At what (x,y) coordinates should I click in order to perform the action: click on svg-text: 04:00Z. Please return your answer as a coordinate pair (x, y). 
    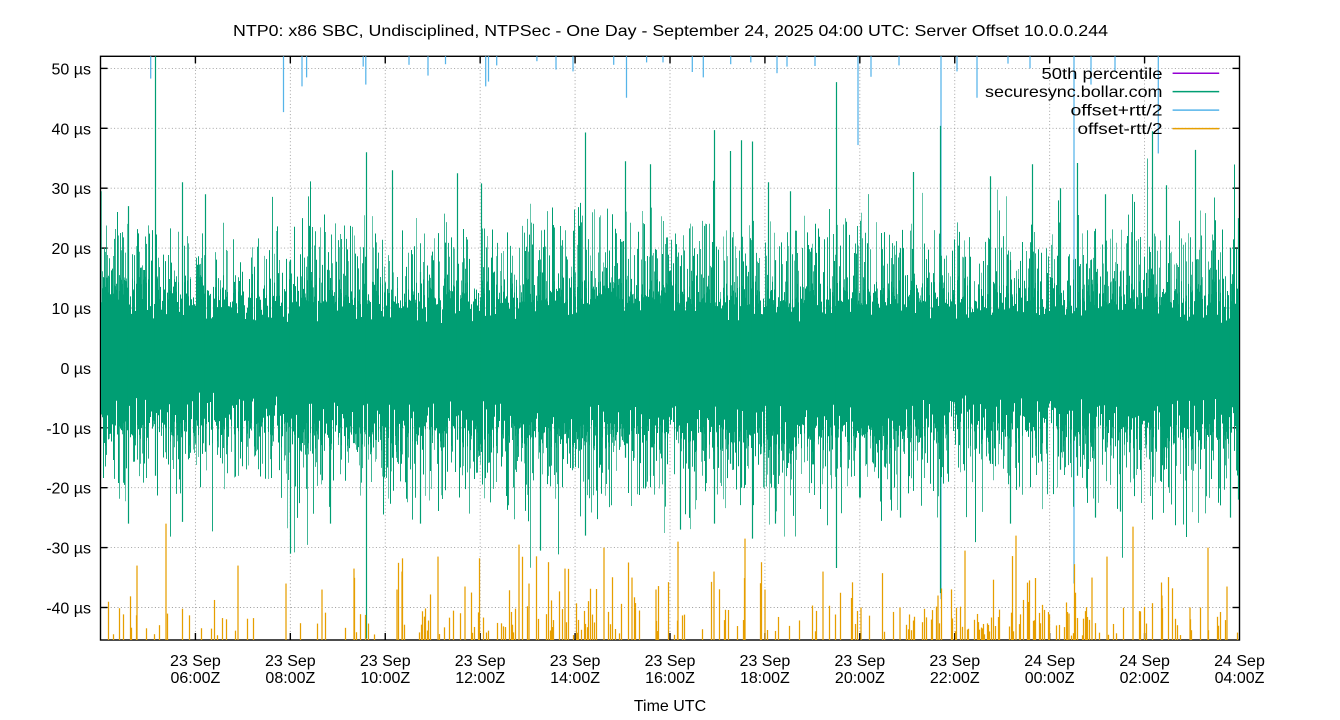
    Looking at the image, I should click on (1240, 678).